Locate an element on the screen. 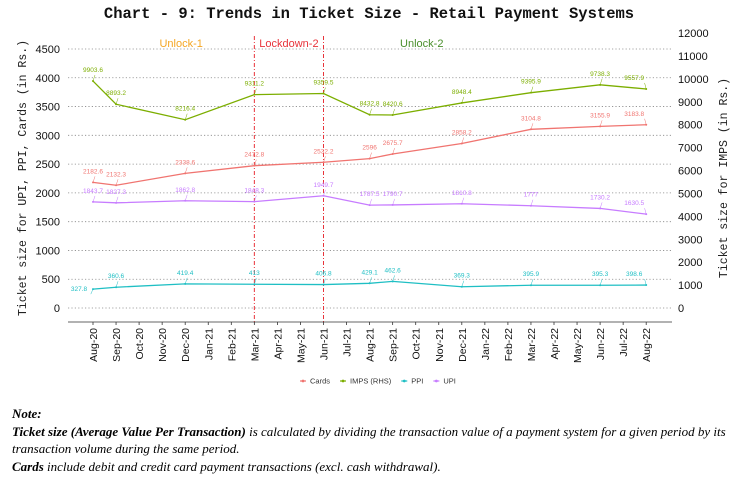  data-label: 413 is located at coordinates (254, 273).